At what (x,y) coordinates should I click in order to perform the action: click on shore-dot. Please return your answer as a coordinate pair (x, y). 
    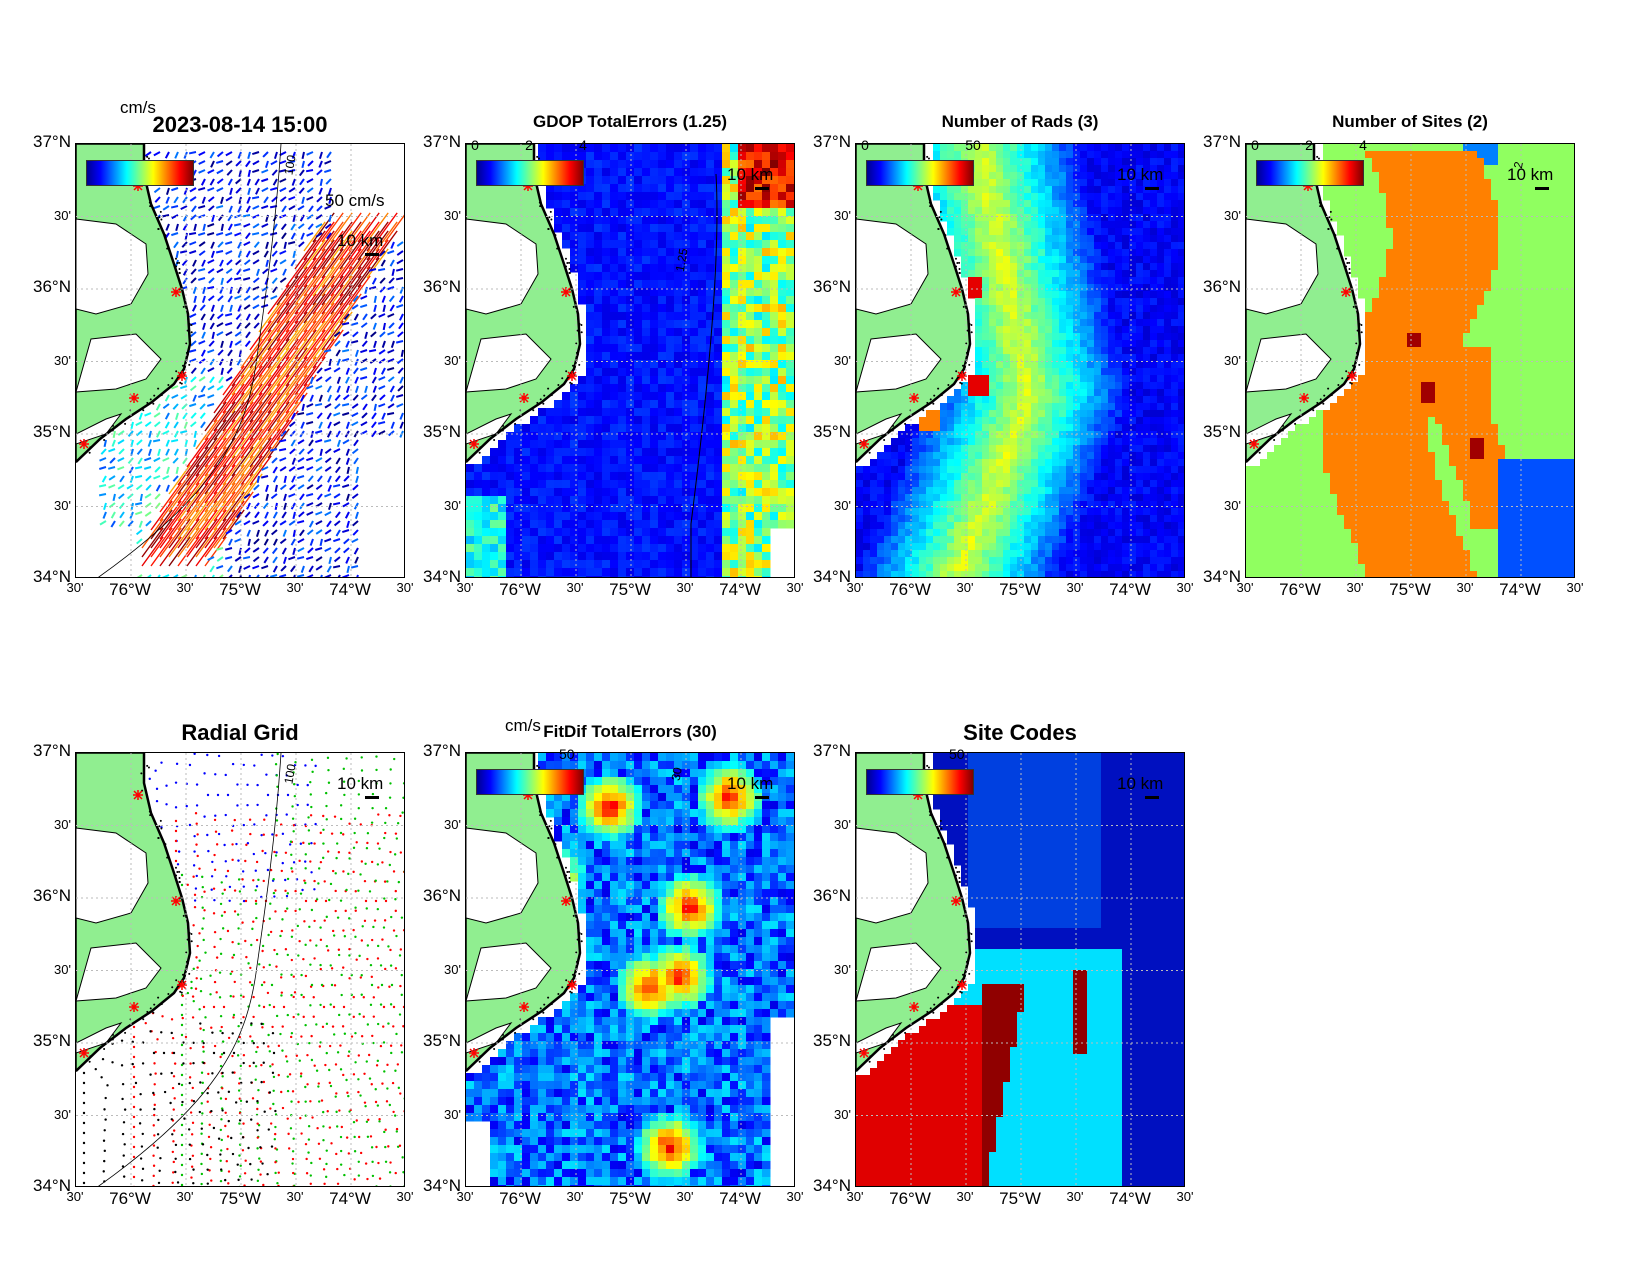
    Looking at the image, I should click on (112, 430).